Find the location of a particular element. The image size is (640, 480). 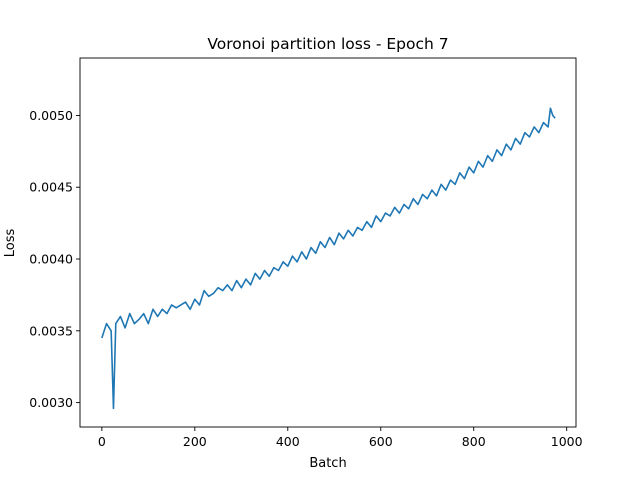

y-axis-label: Loss is located at coordinates (10, 243).